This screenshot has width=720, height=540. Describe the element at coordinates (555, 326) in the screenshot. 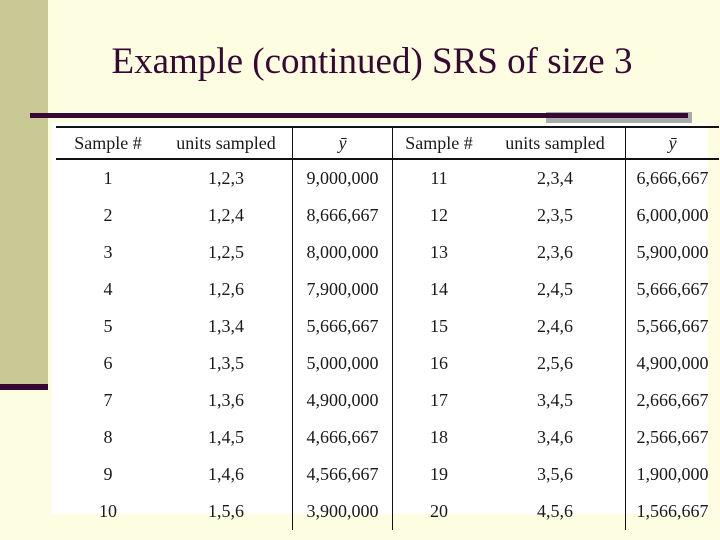

I see `cell-units-sampled: 2,4,6` at that location.